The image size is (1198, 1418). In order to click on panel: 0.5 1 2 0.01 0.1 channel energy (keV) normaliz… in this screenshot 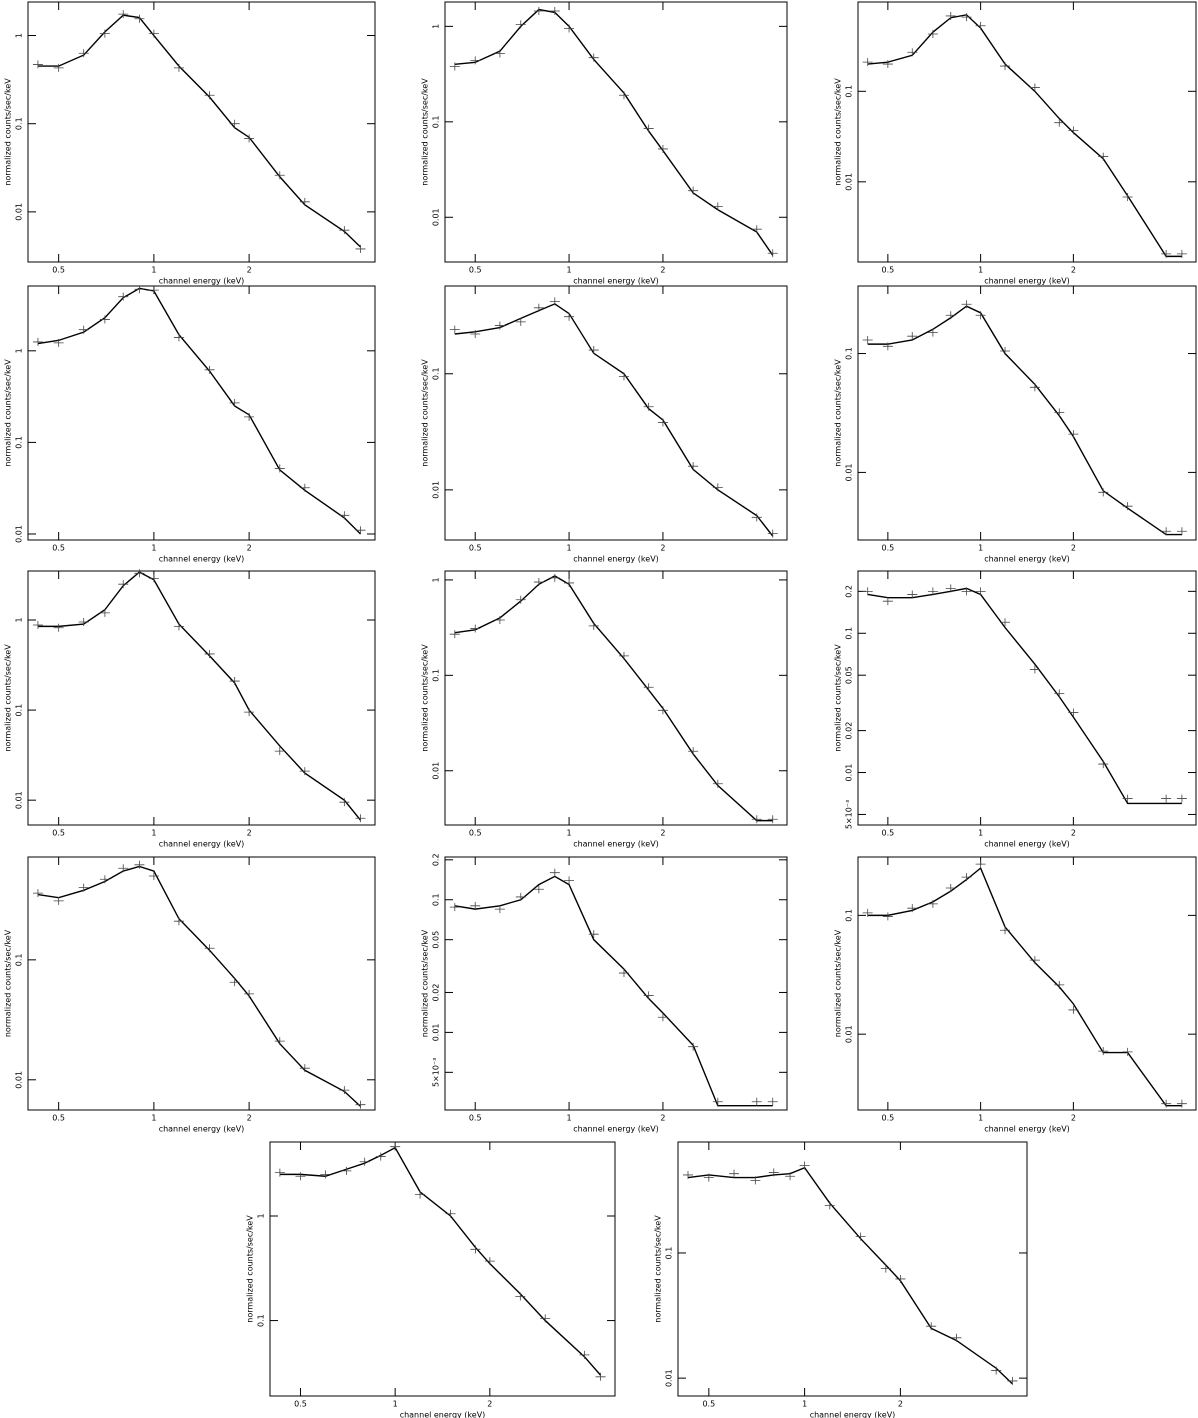, I will do `click(1015, 424)`.